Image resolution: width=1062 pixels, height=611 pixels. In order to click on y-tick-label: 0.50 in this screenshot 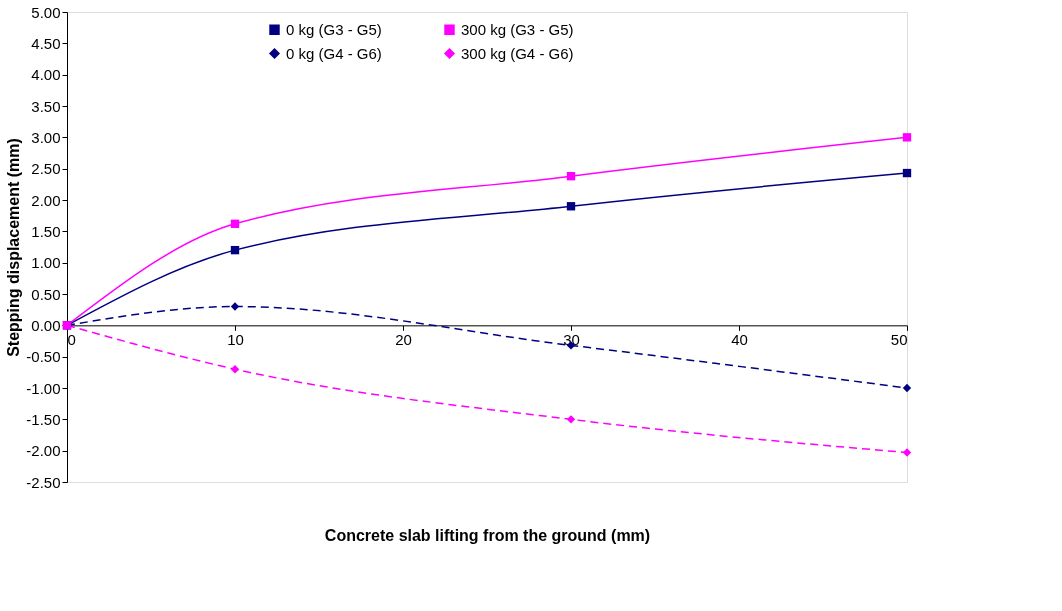, I will do `click(46, 294)`.